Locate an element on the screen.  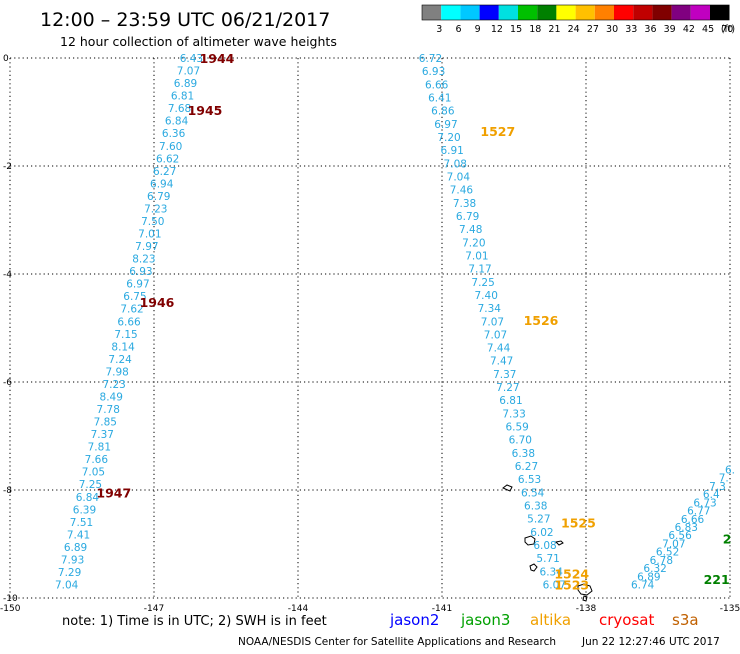
wave-height-value: 7.98 is located at coordinates (116, 372).